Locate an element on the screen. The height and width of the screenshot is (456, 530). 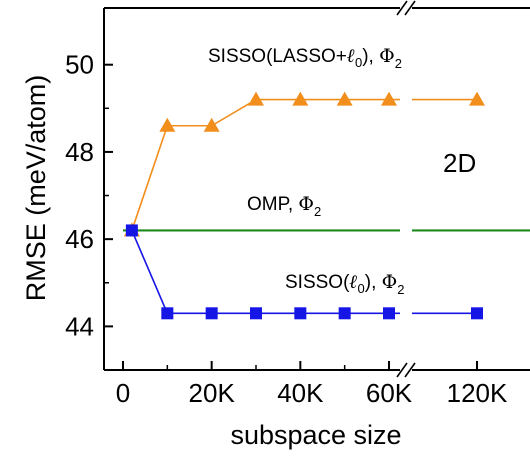
panel-label: 2D is located at coordinates (459, 163).